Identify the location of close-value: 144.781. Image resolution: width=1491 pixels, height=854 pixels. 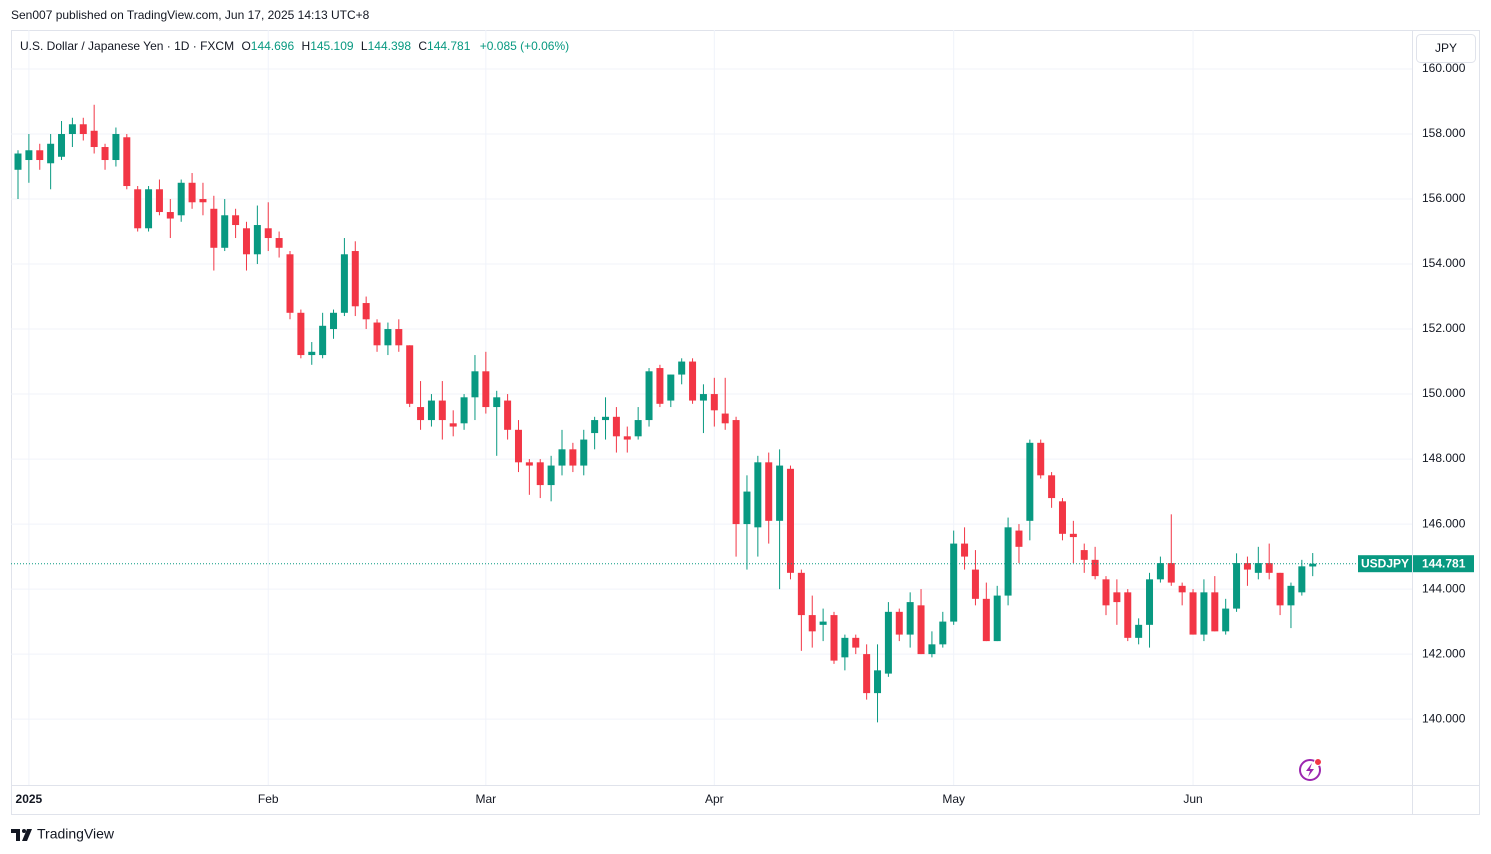
(449, 46).